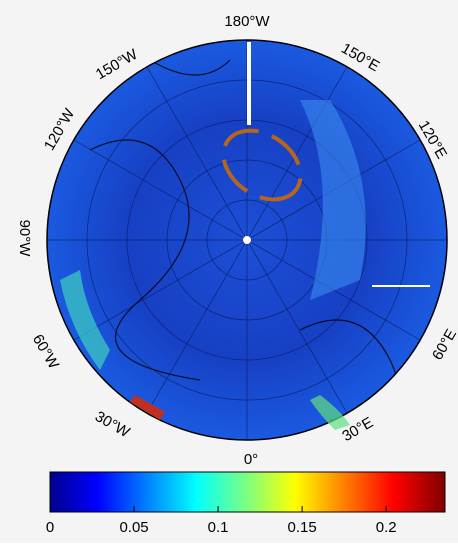  Describe the element at coordinates (24, 239) in the screenshot. I see `lon-label: 90°W` at that location.